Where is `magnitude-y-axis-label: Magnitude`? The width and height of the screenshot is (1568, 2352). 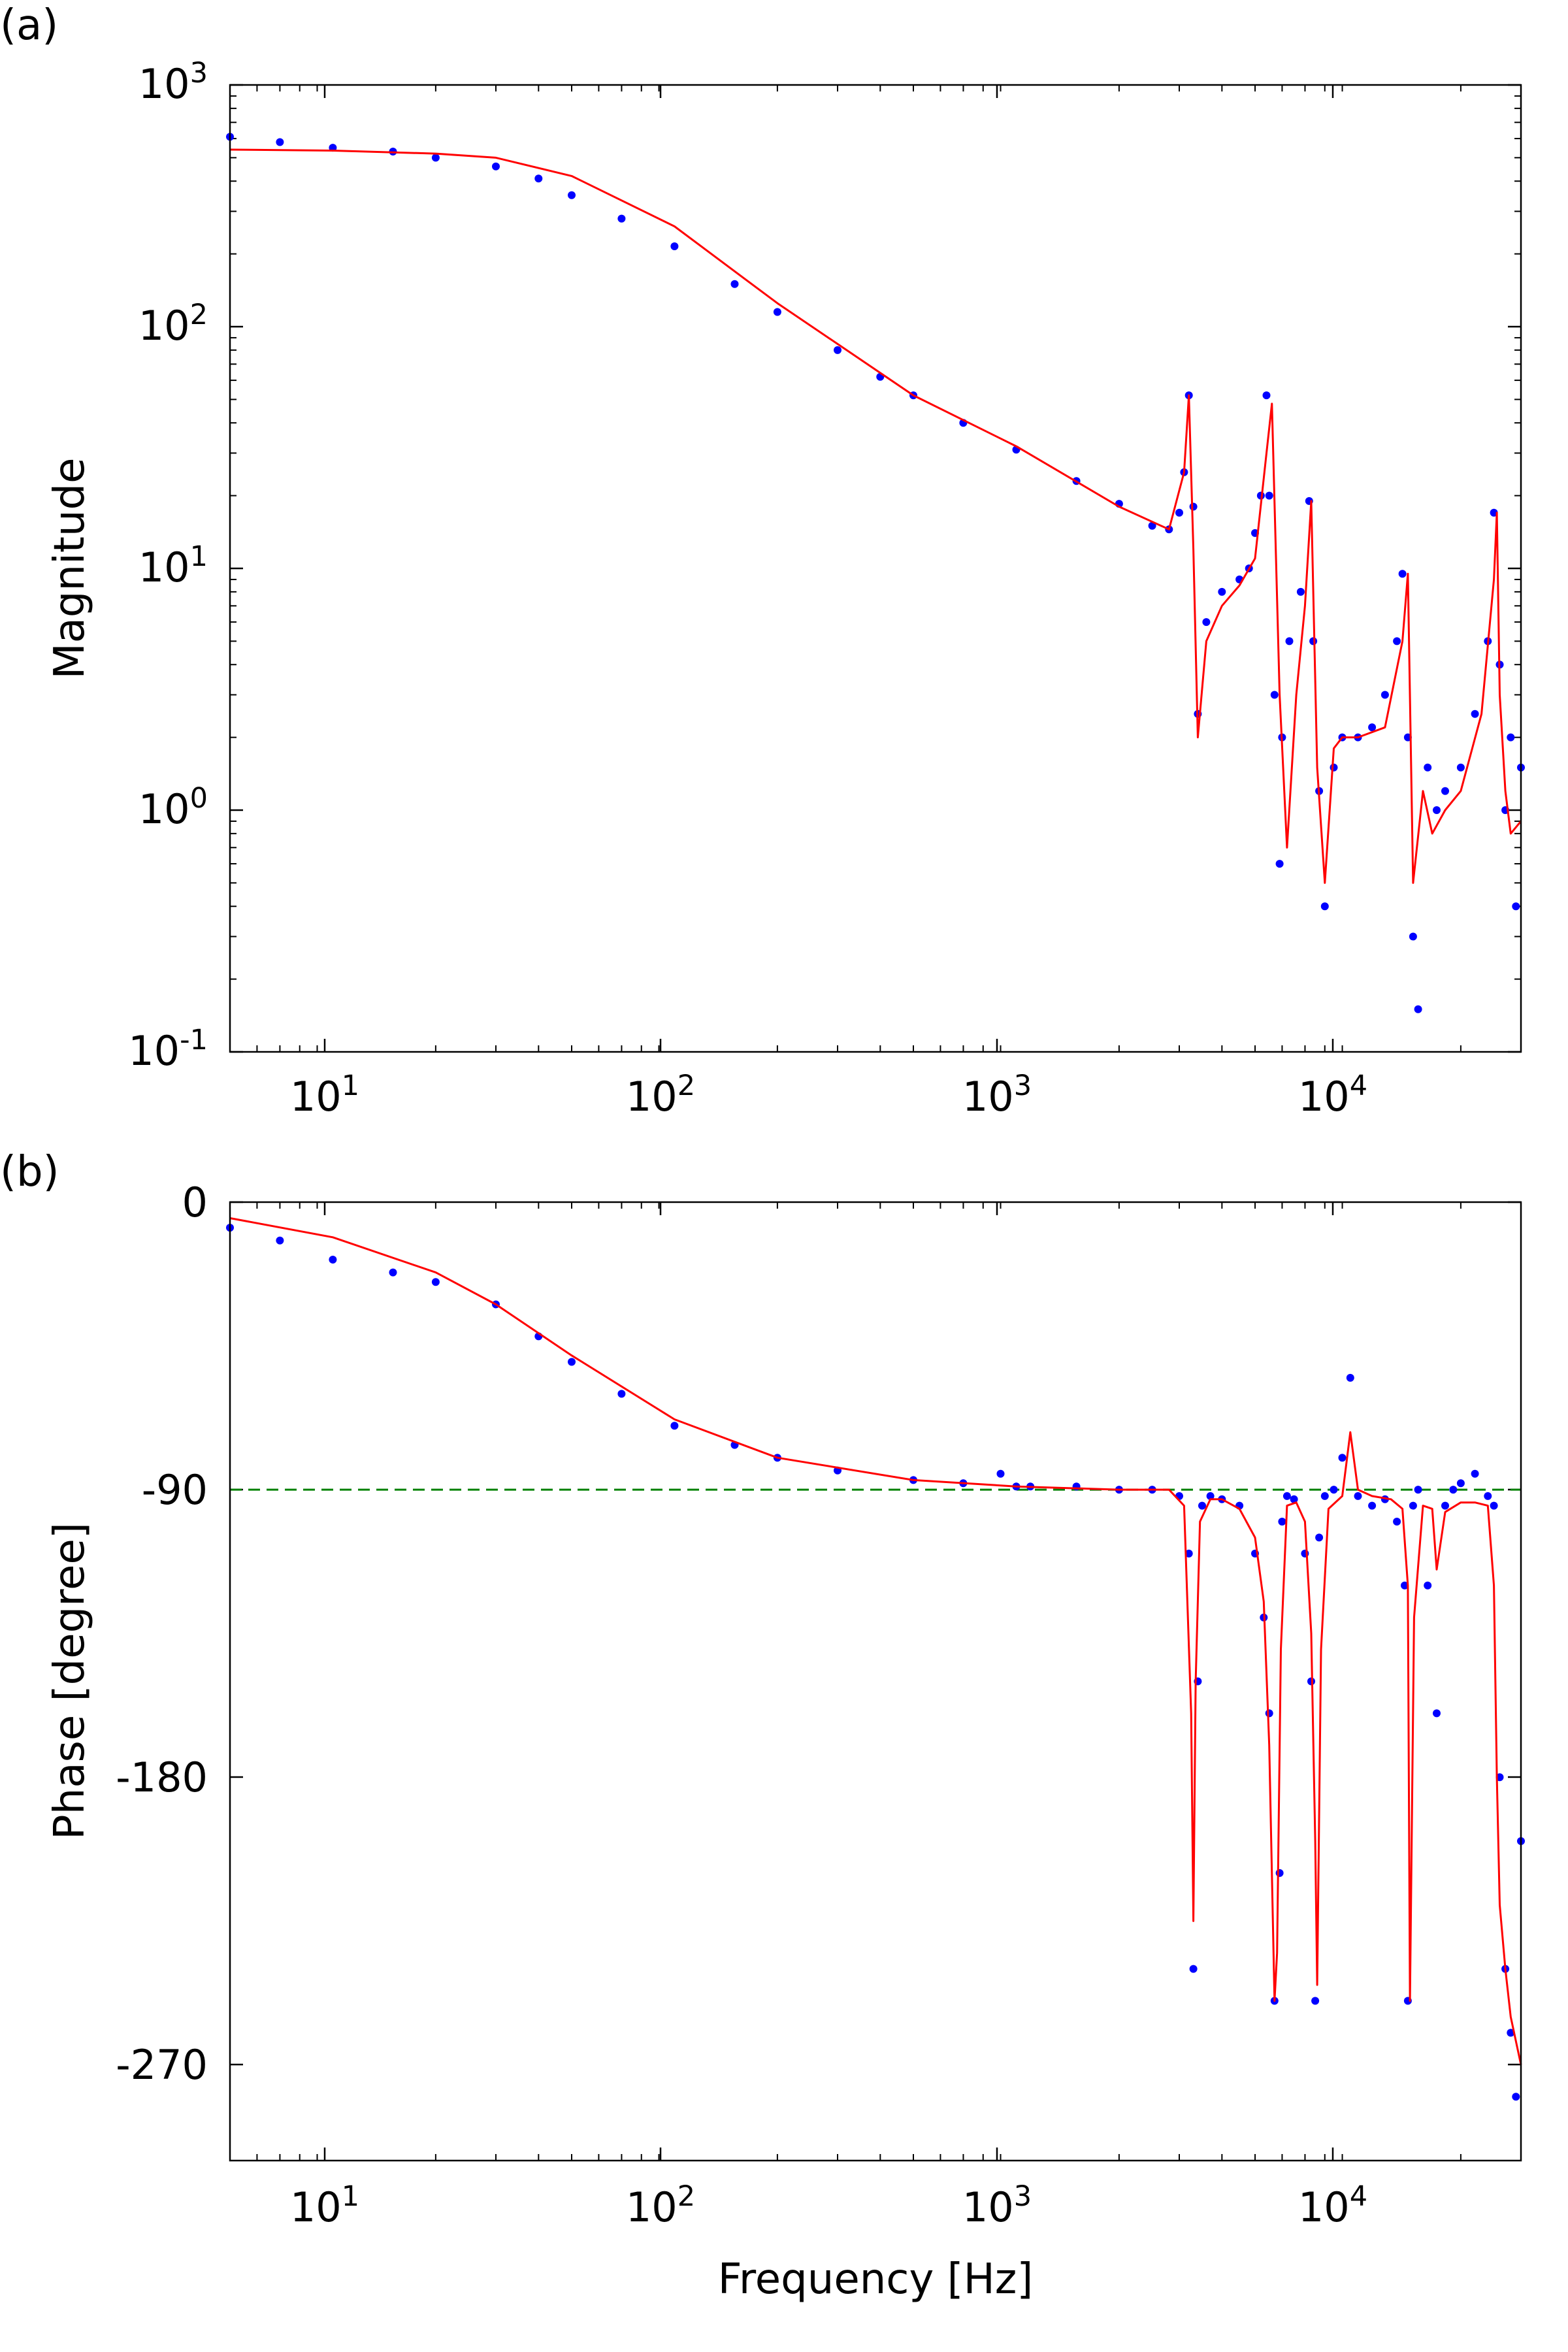
magnitude-y-axis-label: Magnitude is located at coordinates (70, 568).